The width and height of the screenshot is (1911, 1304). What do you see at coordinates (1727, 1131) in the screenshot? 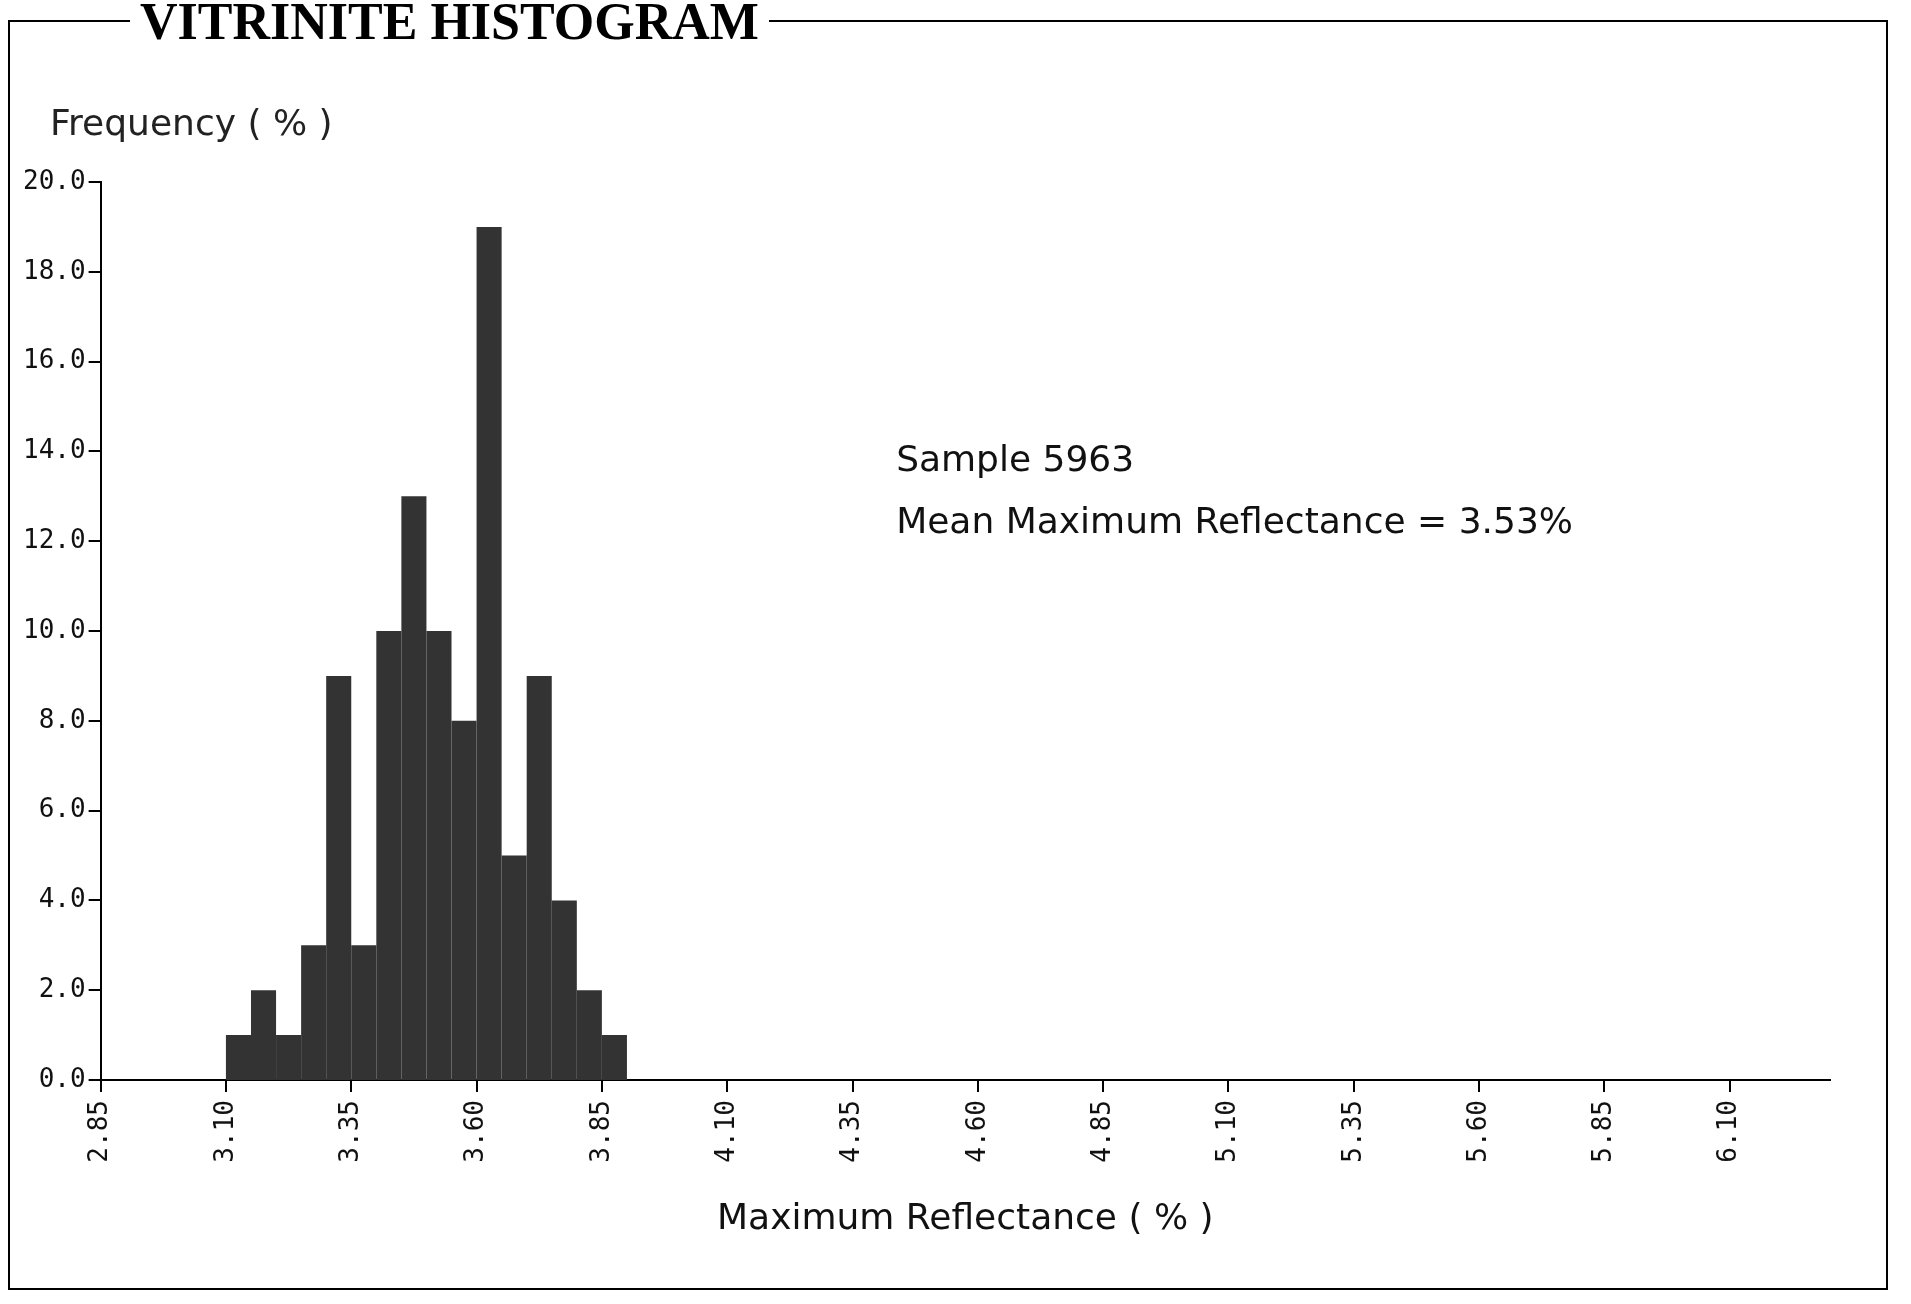
I see `x-tick-label: 6.10` at bounding box center [1727, 1131].